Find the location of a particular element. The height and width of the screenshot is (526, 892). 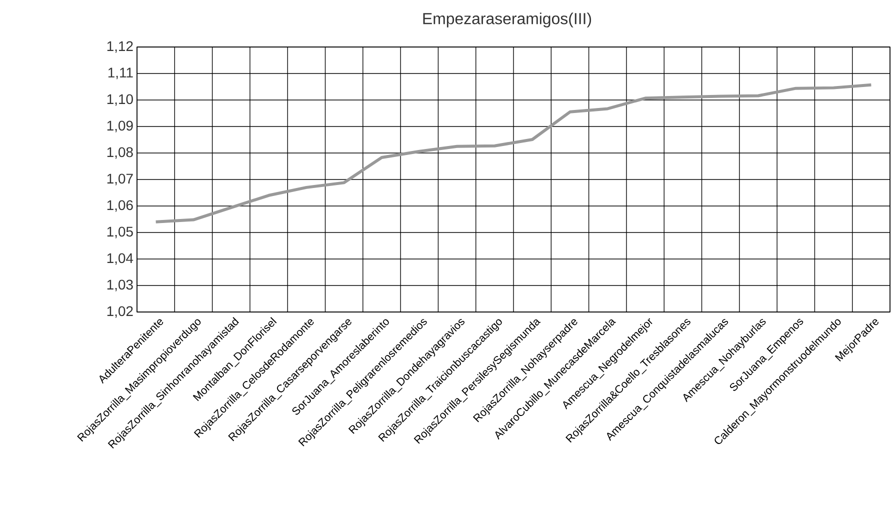

y-tick-label: 1,06 is located at coordinates (120, 206).